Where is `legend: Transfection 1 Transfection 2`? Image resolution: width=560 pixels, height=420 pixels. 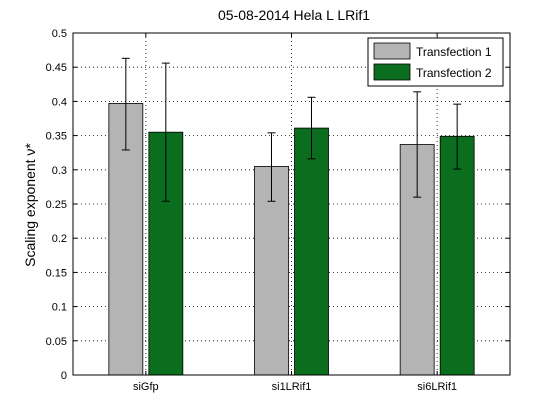
legend: Transfection 1 Transfection 2 is located at coordinates (435, 62).